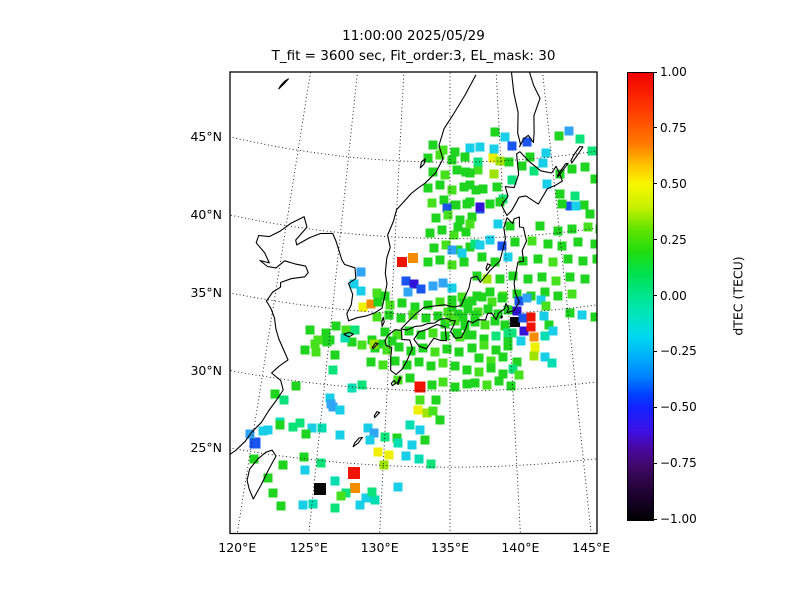  I want to click on y-tick-label-30: 30°N, so click(206, 370).